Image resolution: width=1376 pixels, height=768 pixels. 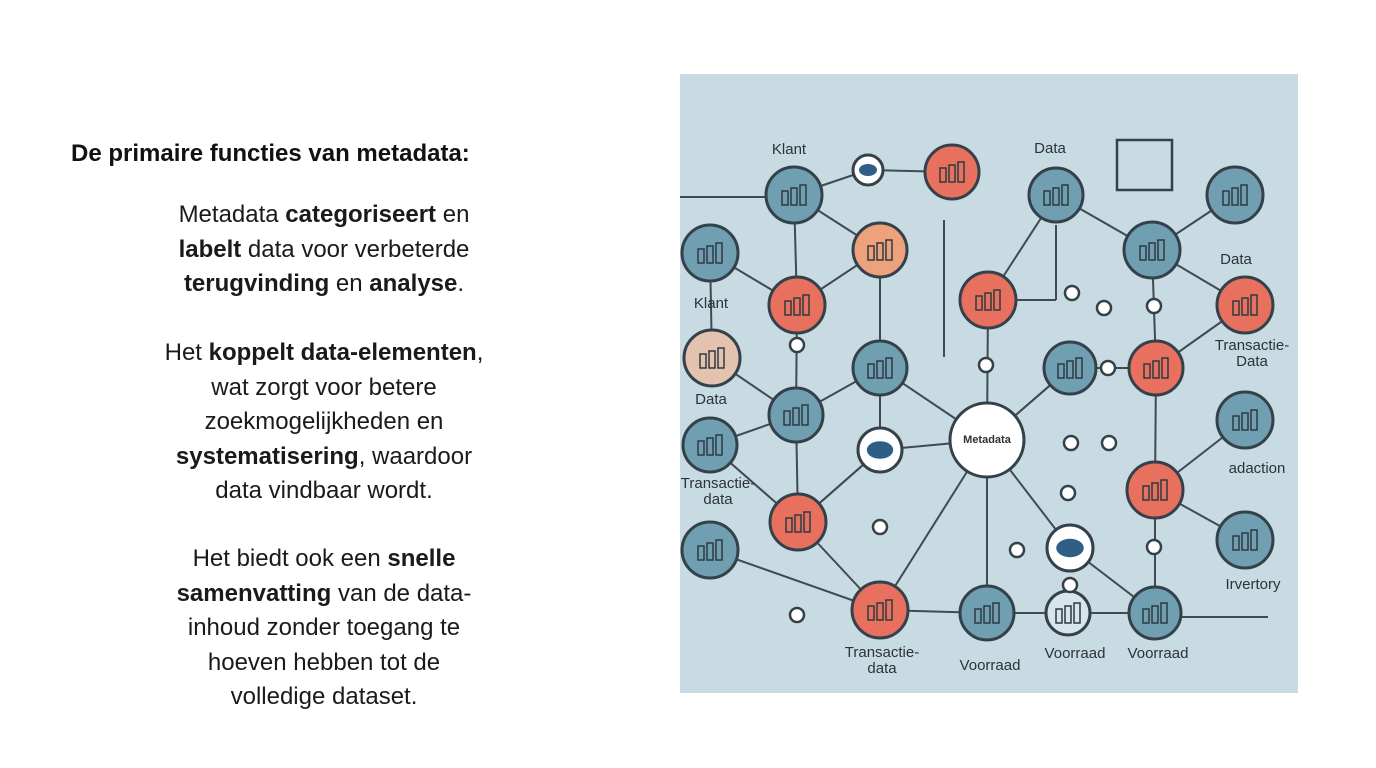 I want to click on text-line: Metadata categoriseert en, so click(x=324, y=215).